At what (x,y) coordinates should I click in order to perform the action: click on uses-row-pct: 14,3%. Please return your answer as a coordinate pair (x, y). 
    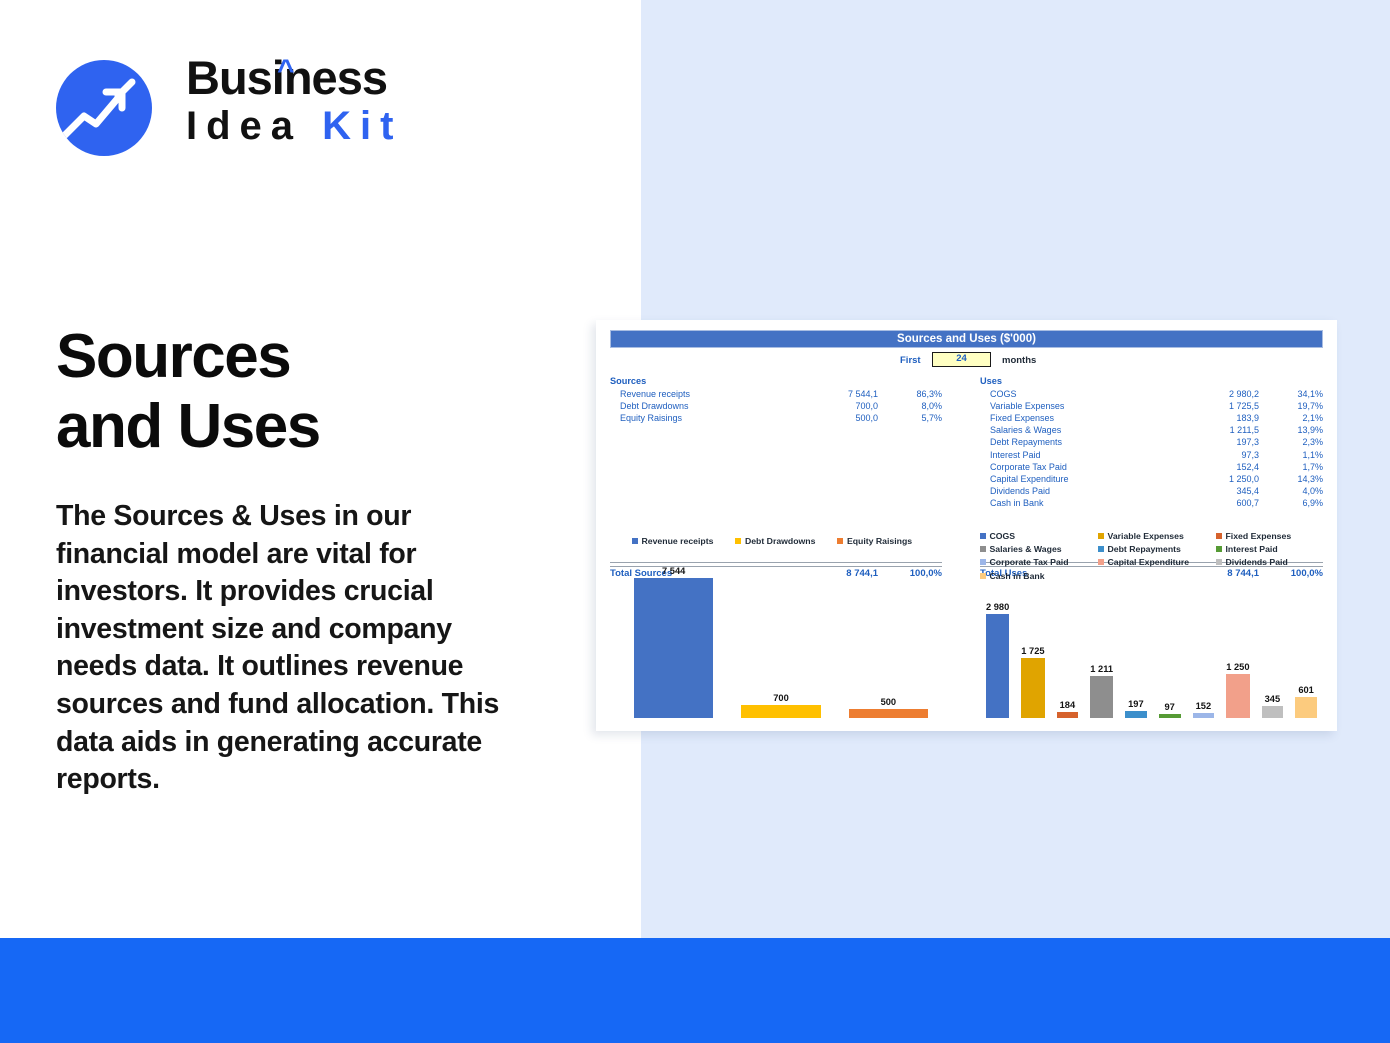
    Looking at the image, I should click on (1310, 478).